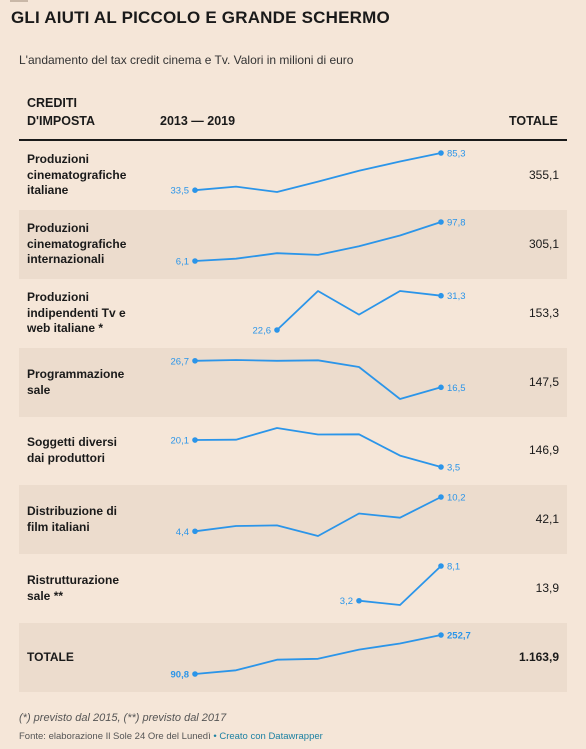 Image resolution: width=586 pixels, height=749 pixels. I want to click on row-label-line: italiane, so click(48, 190).